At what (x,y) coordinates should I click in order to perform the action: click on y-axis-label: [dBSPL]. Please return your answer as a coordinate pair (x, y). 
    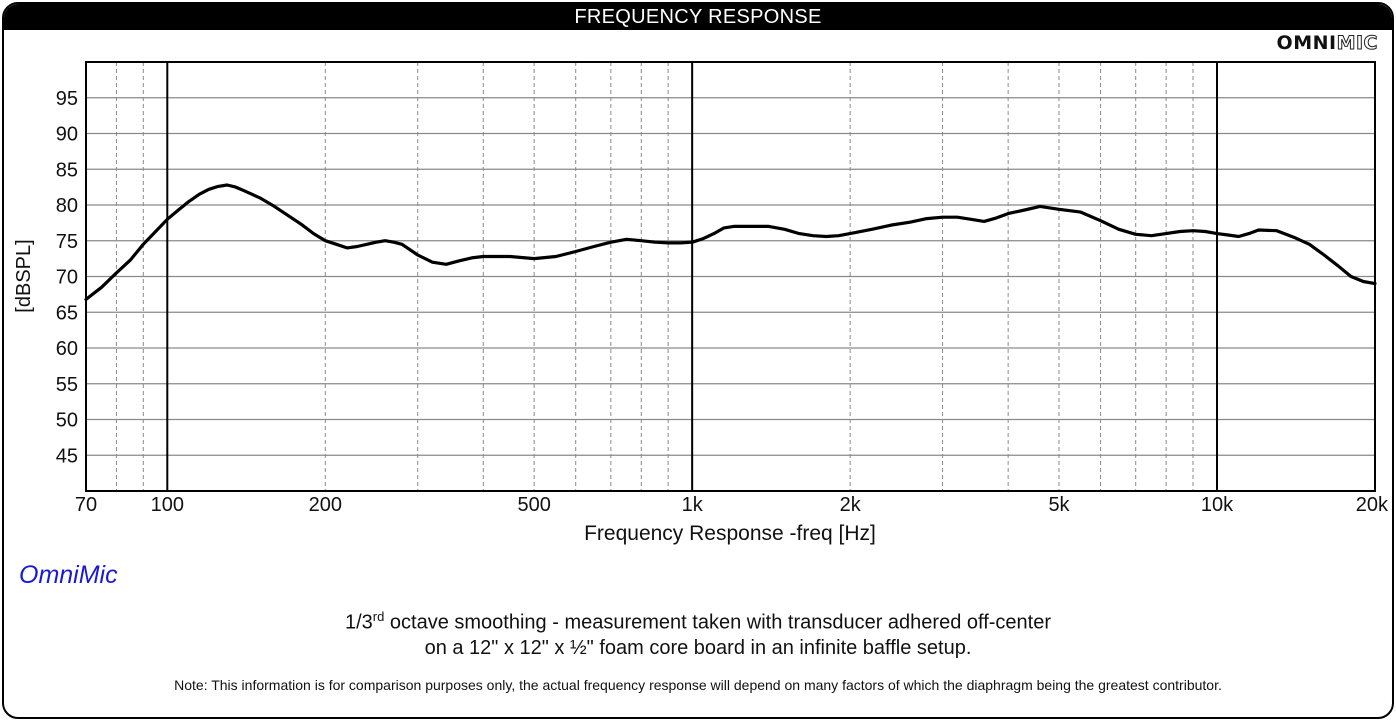
    Looking at the image, I should click on (24, 275).